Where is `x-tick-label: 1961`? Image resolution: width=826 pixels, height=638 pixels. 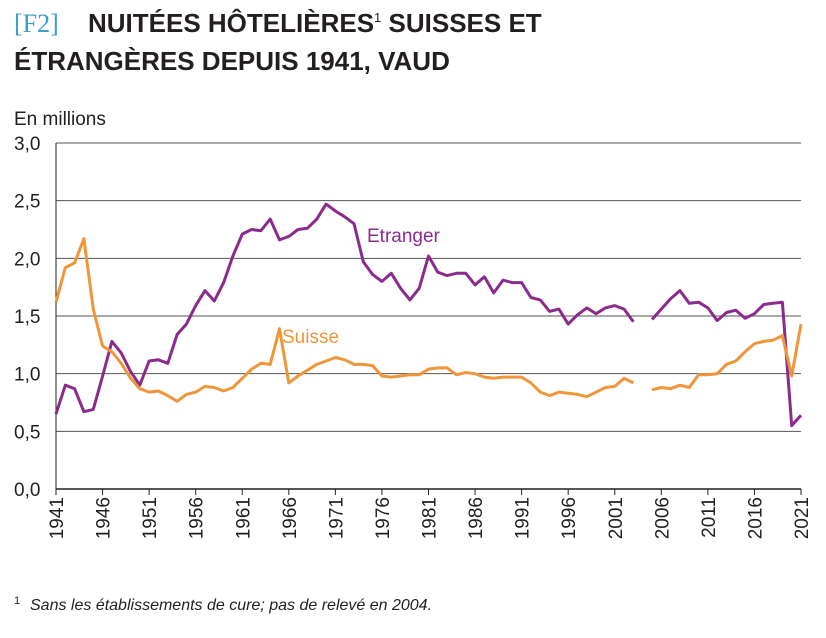 x-tick-label: 1961 is located at coordinates (243, 518).